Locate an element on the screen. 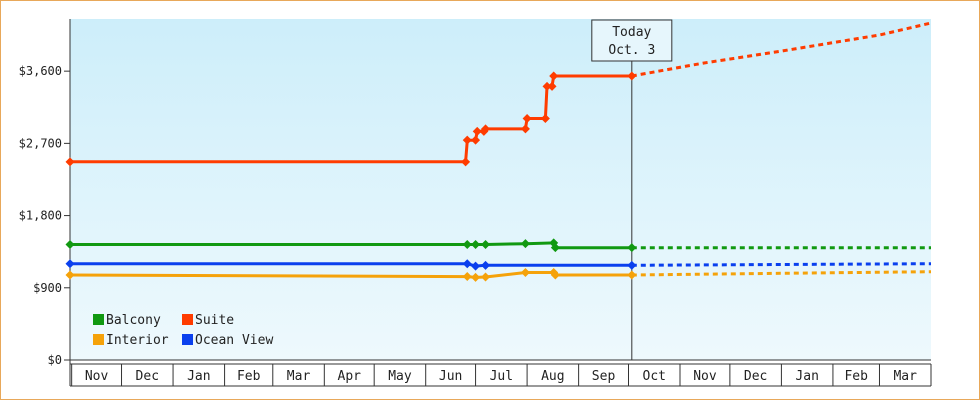 The height and width of the screenshot is (400, 980). y-tick-label: $3,600 is located at coordinates (40, 71).